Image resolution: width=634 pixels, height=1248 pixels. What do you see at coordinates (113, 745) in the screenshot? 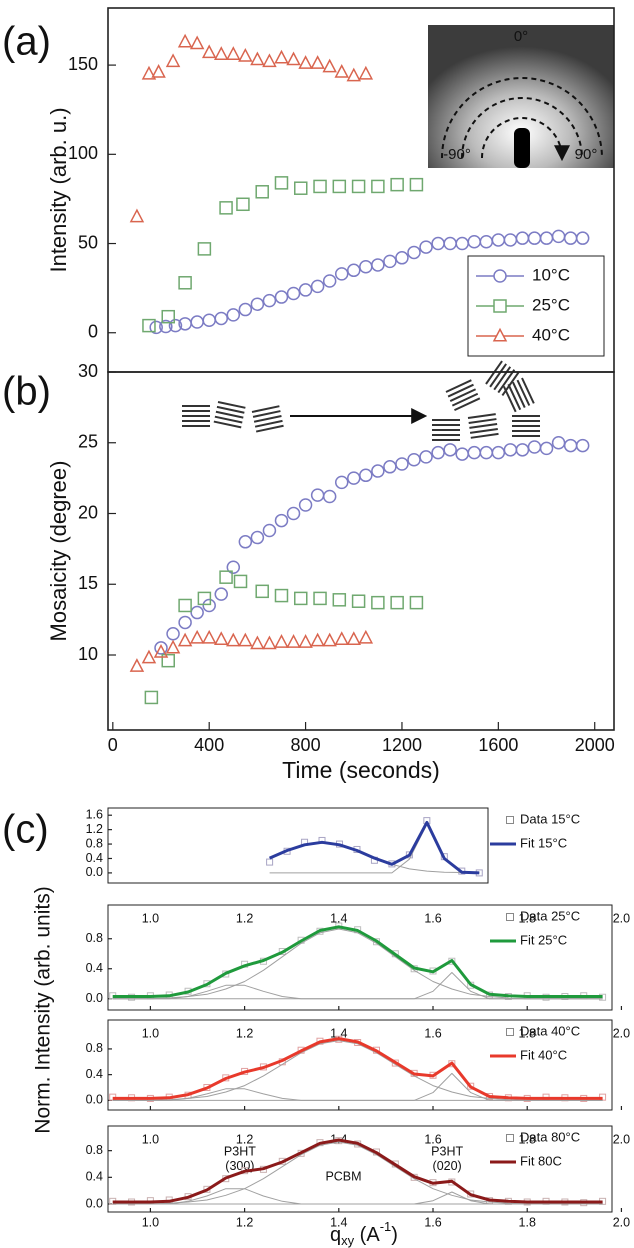
I see `x-tick-label: 0` at bounding box center [113, 745].